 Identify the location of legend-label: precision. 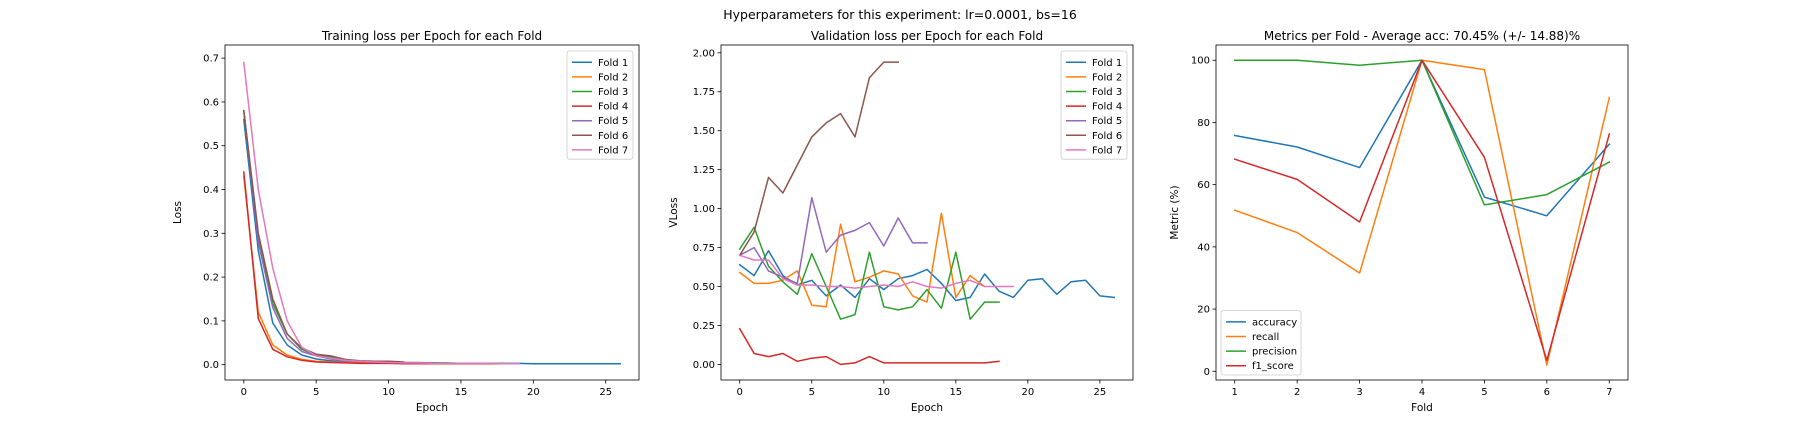
(1274, 352).